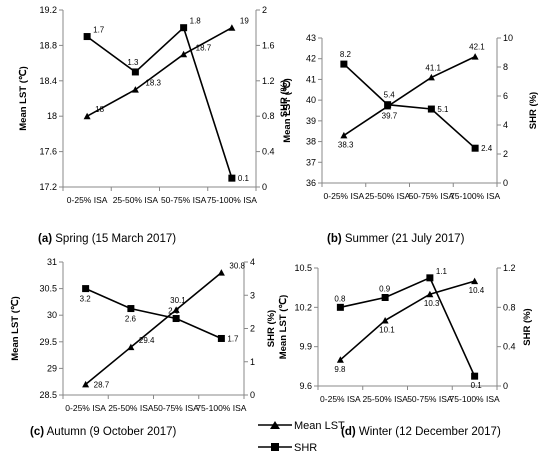 The width and height of the screenshot is (550, 457). I want to click on right-tick-label: 8, so click(505, 67).